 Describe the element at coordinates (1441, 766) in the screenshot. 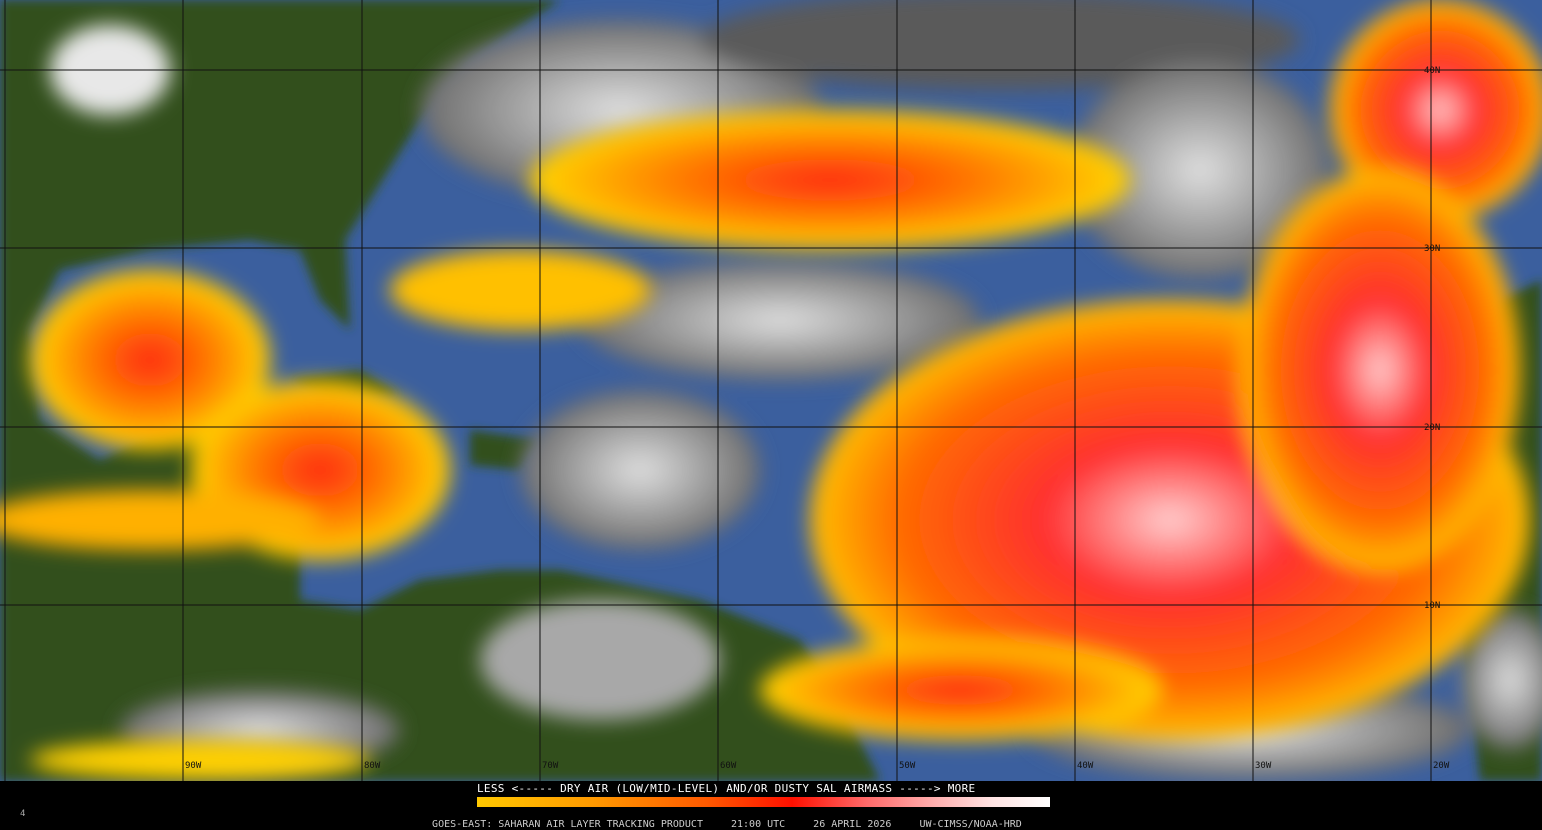

I see `lon-label: 20W` at that location.